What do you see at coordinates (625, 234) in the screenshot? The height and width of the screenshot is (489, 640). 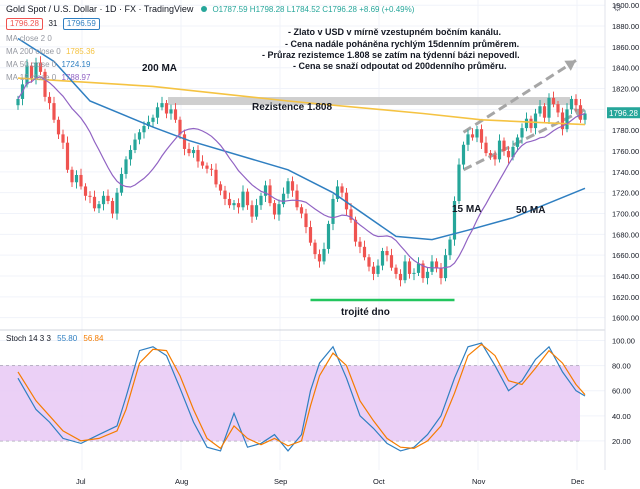 I see `price-tick-label: 1680.00` at bounding box center [625, 234].